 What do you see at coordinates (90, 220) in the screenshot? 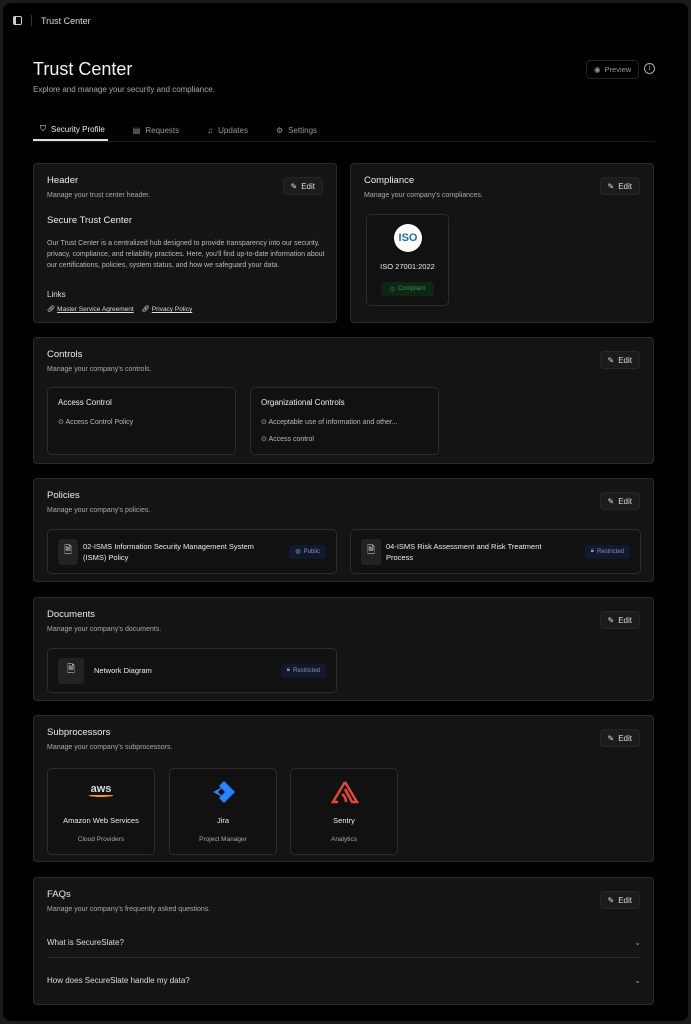
I see `header-heading: Secure Trust Center` at bounding box center [90, 220].